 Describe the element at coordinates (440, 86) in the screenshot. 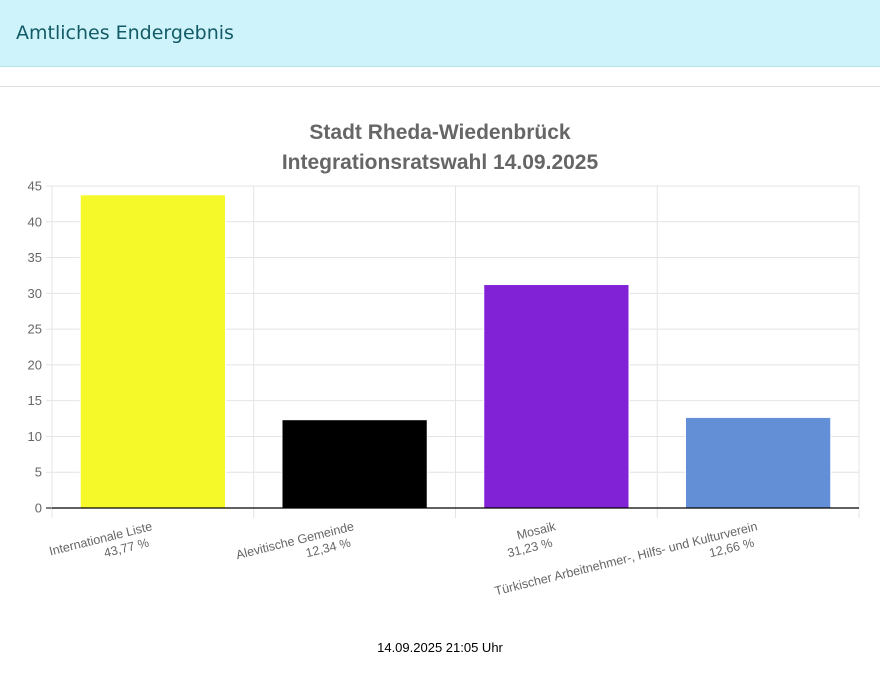

I see `divider` at that location.